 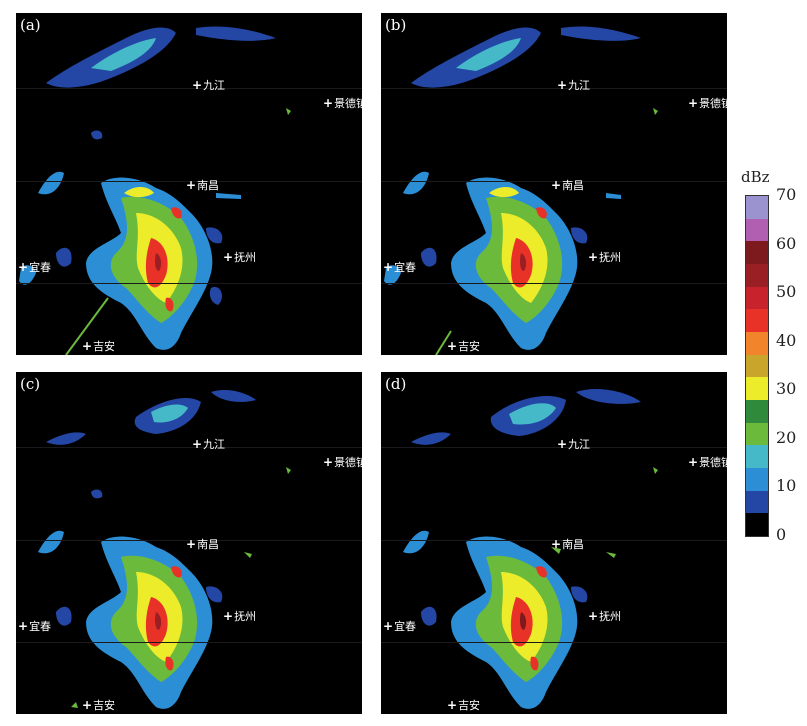 What do you see at coordinates (786, 486) in the screenshot?
I see `colorbar-tick-label: 10` at bounding box center [786, 486].